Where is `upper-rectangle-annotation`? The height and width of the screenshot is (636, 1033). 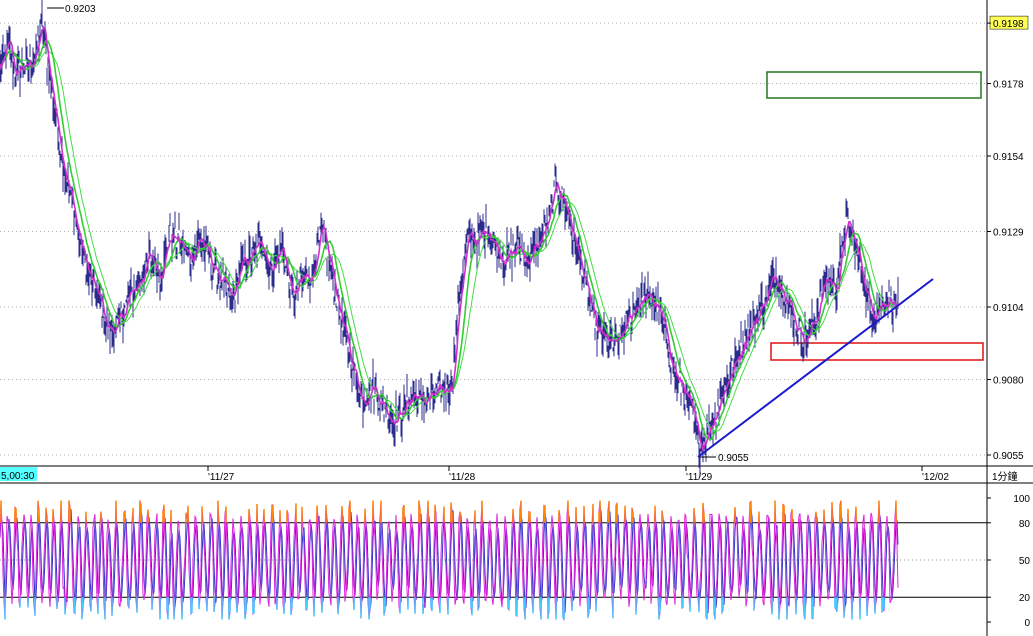
upper-rectangle-annotation is located at coordinates (874, 85).